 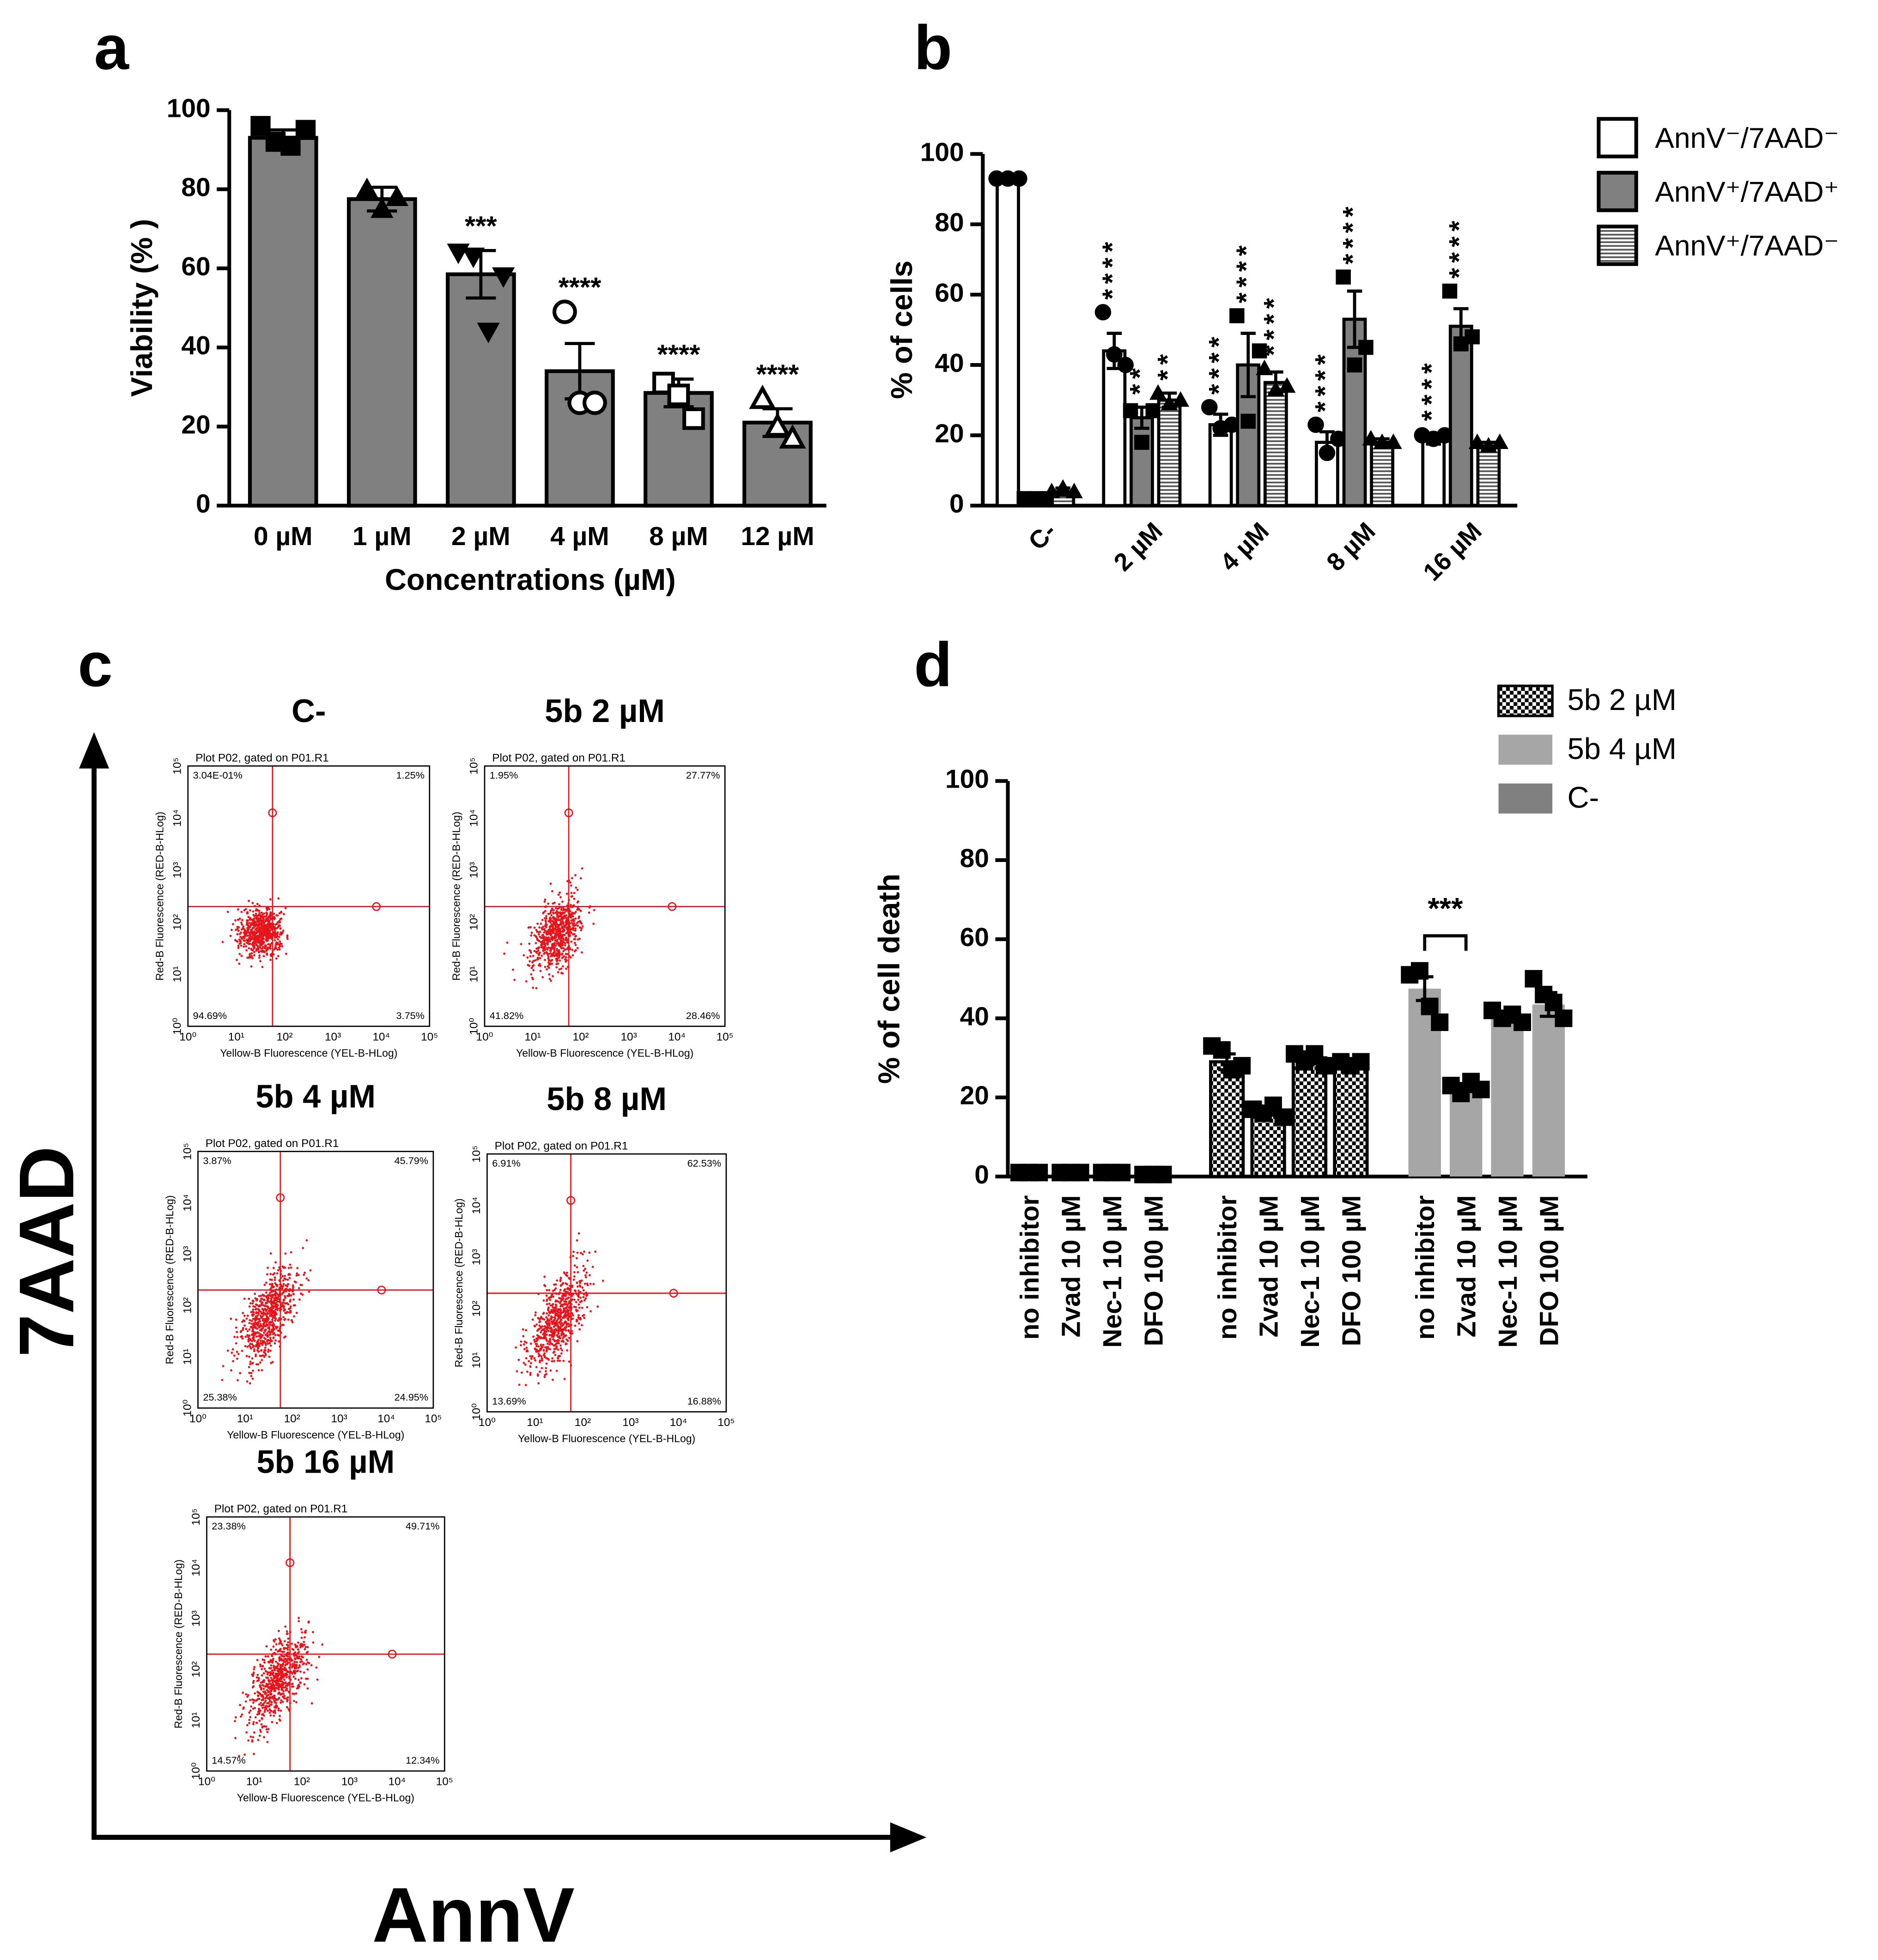 I want to click on x-tick-label: Zvad 10 µM, so click(x=1467, y=1266).